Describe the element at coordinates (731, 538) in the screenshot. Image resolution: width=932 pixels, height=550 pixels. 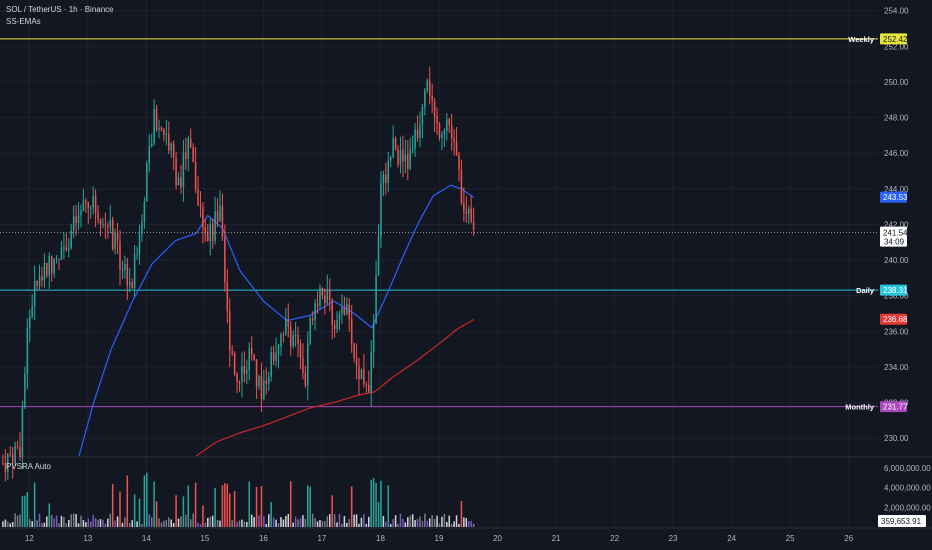
I see `time-tick-label: 24` at that location.